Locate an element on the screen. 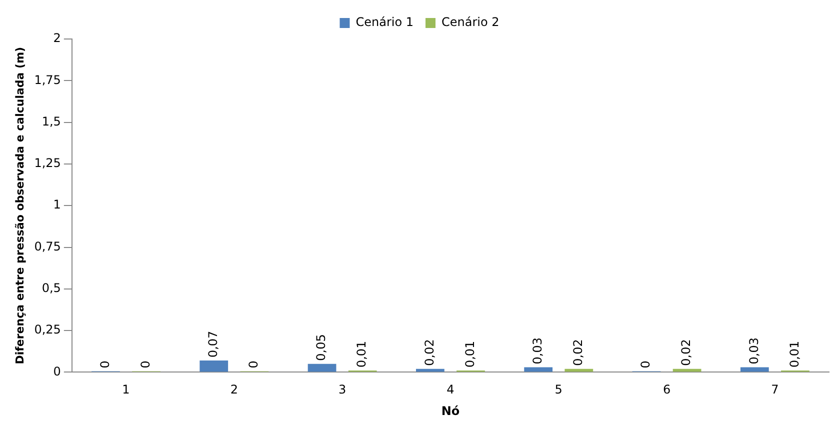 The height and width of the screenshot is (428, 839). legend-label: Cenário 2 is located at coordinates (471, 22).